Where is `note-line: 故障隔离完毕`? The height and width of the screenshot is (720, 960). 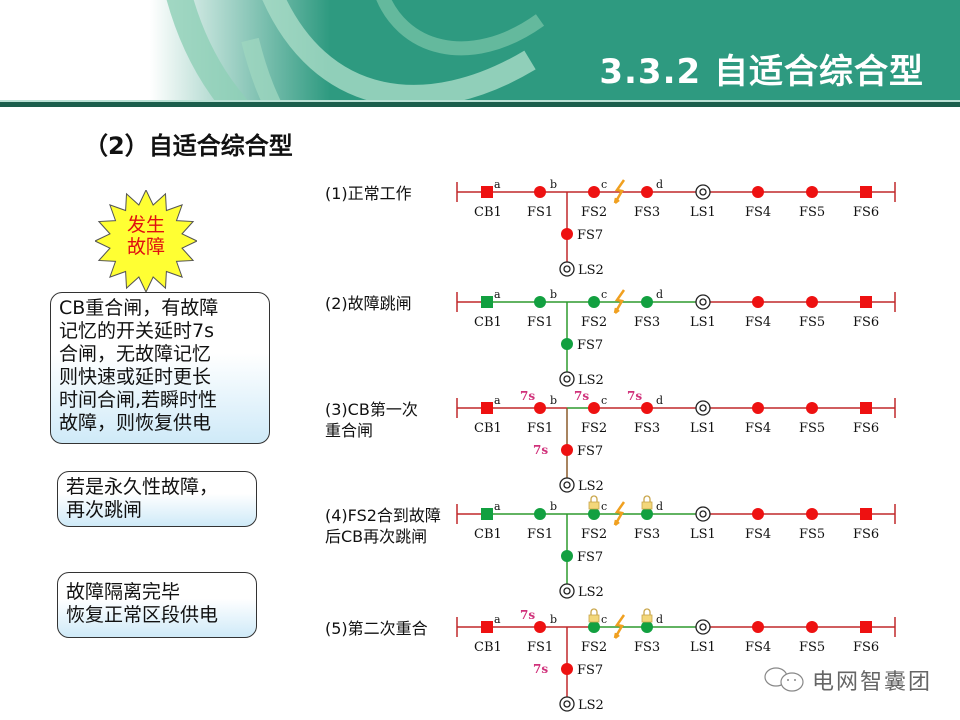
note-line: 故障隔离完毕 is located at coordinates (123, 592).